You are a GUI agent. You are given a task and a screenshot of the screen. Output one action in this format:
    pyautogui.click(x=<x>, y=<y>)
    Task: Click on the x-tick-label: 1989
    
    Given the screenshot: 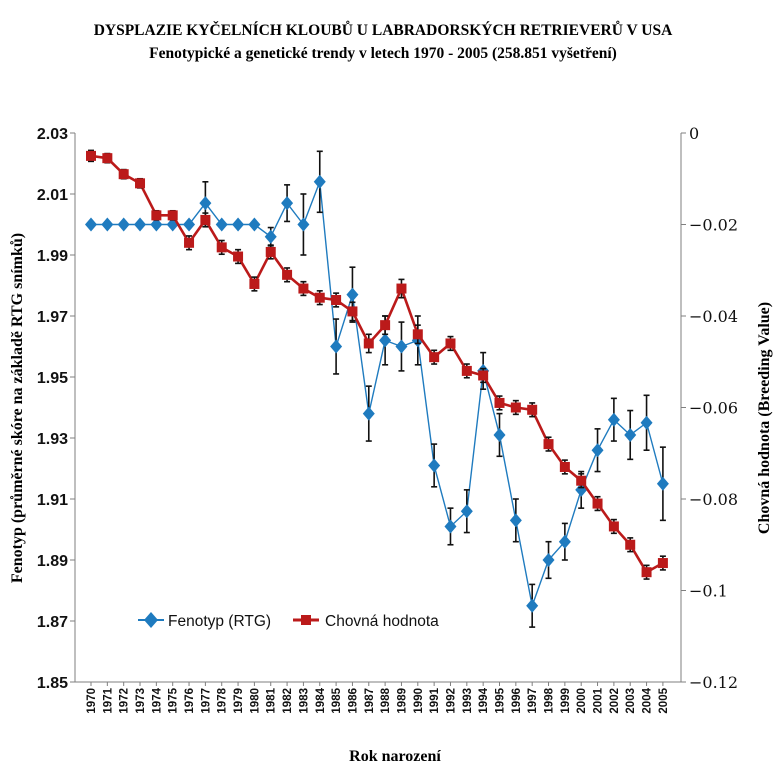 What is the action you would take?
    pyautogui.click(x=402, y=701)
    